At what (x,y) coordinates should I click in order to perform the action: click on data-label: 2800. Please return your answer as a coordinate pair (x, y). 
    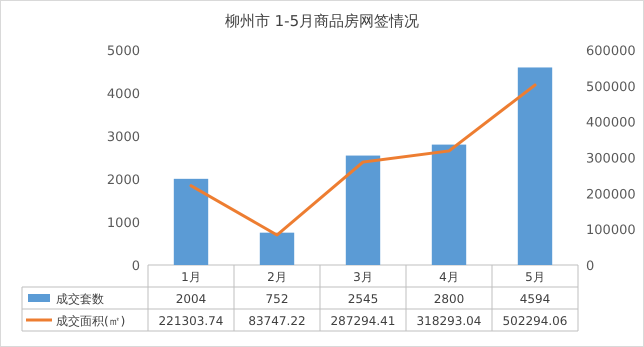
    Looking at the image, I should click on (449, 299).